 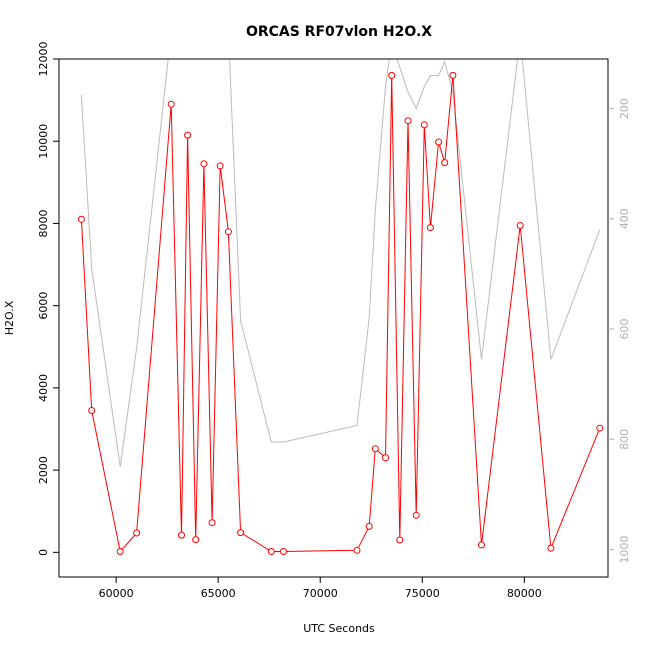 What do you see at coordinates (43, 223) in the screenshot?
I see `y-tick-label: 8000` at bounding box center [43, 223].